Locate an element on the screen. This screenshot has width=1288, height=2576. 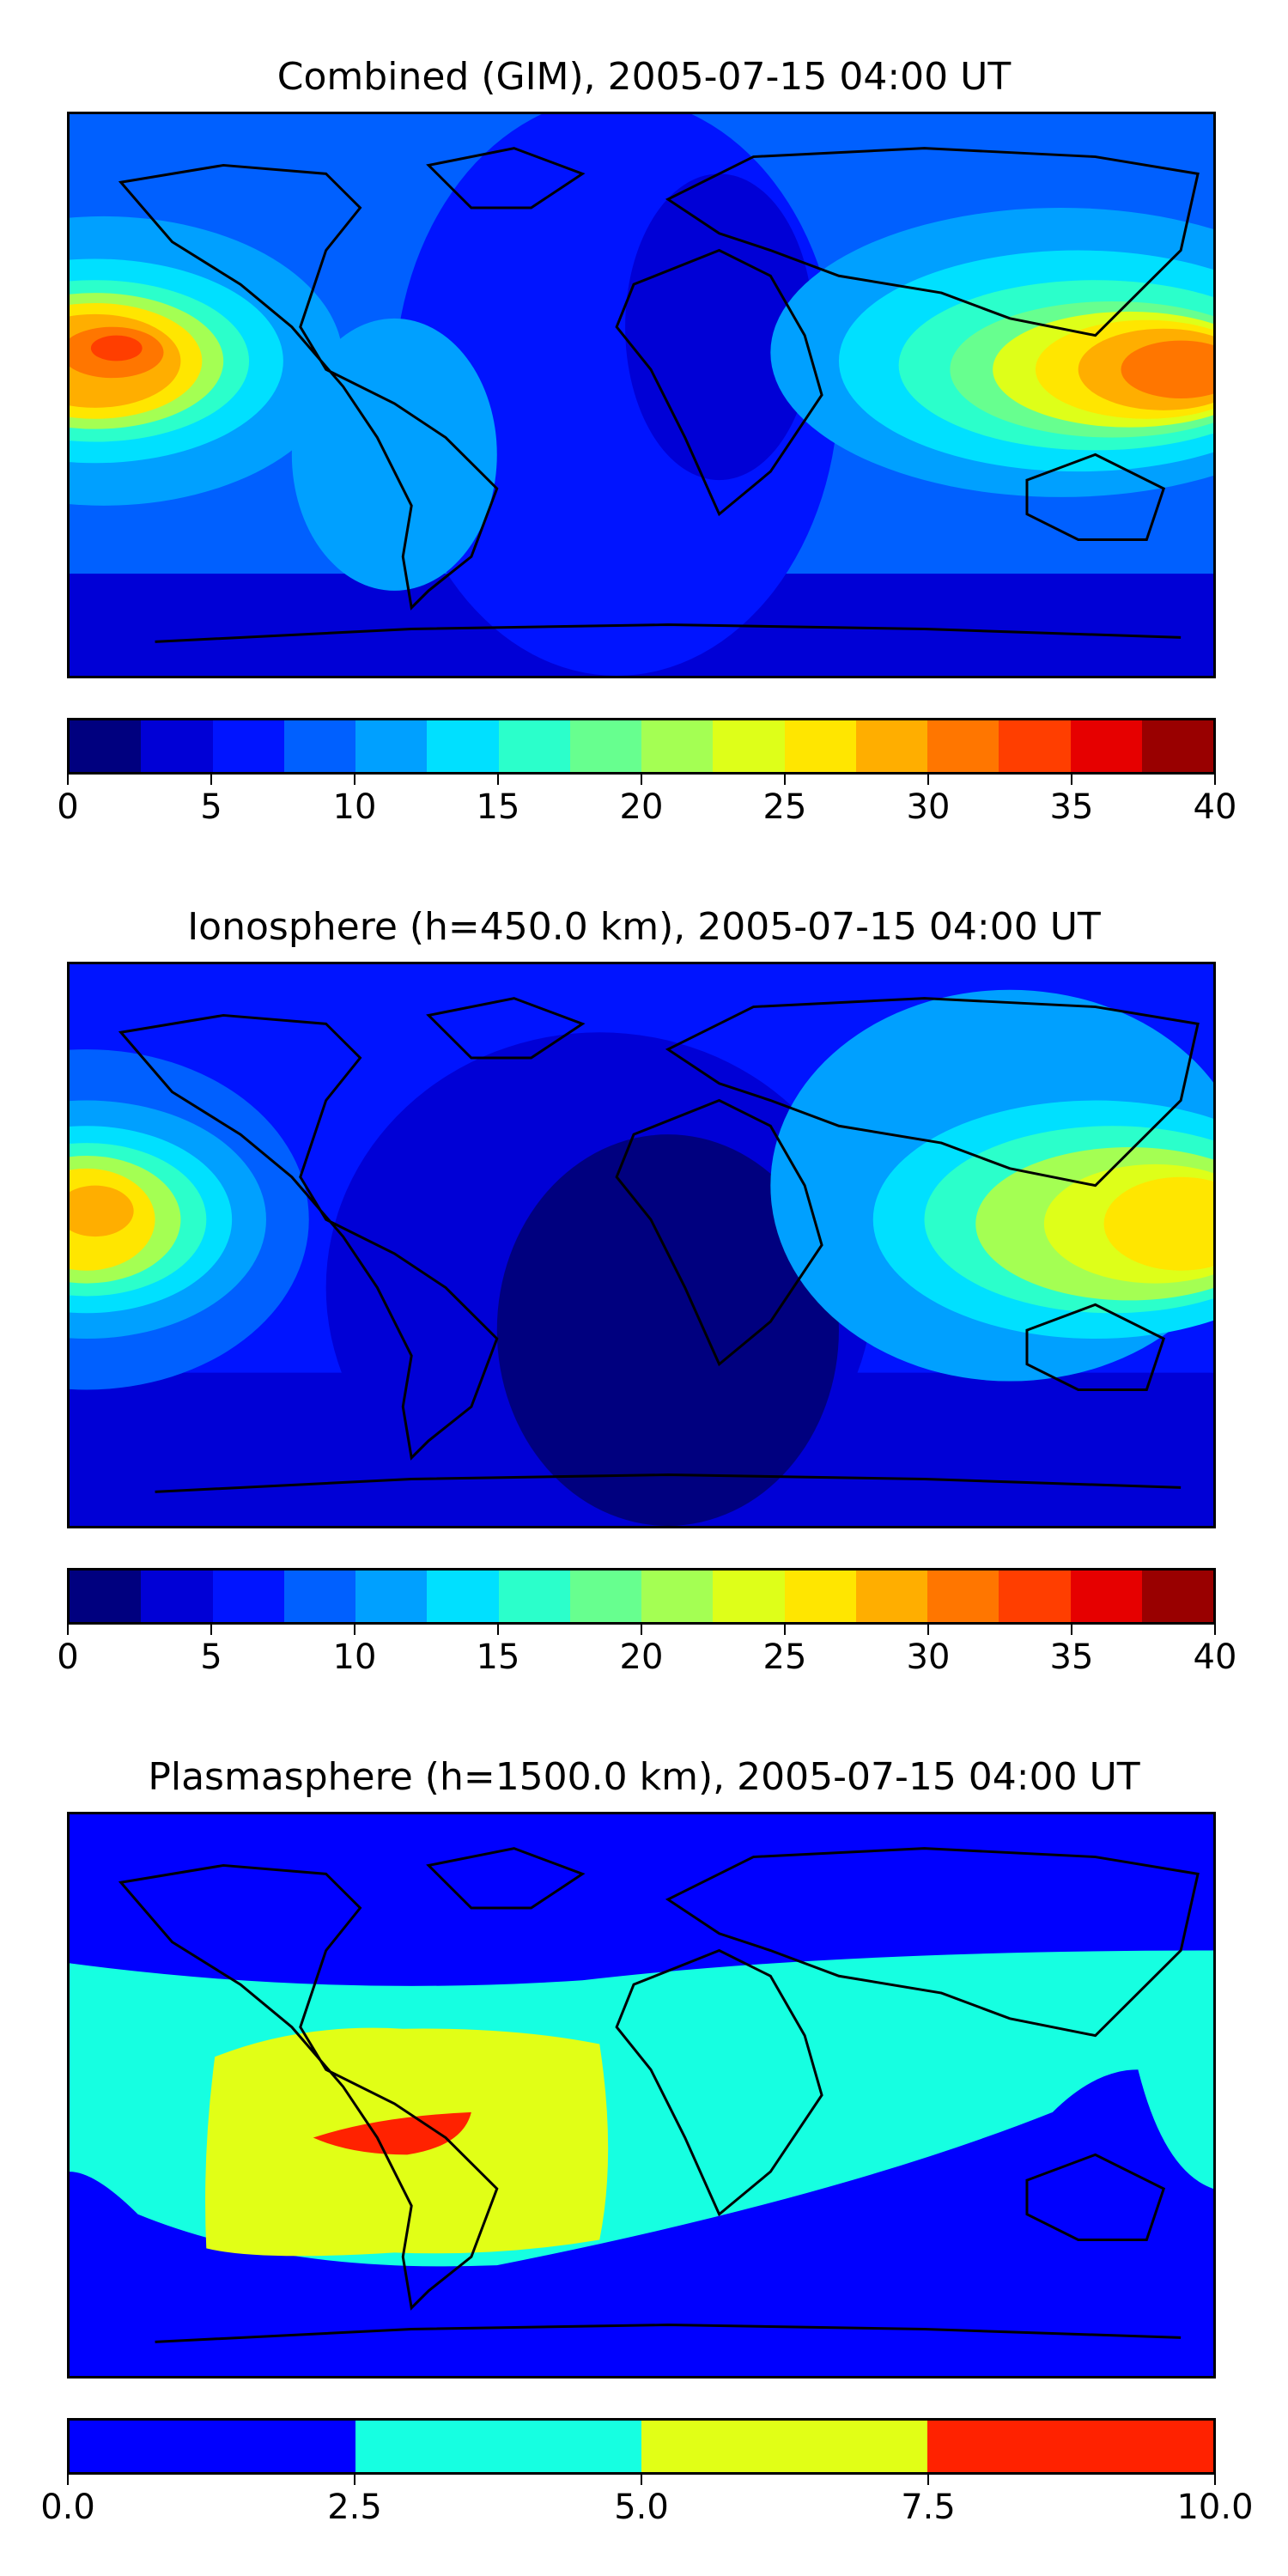
colorbar-ticks-combined: 0 5 10 15 20 25 30 35 40 is located at coordinates (647, 801).